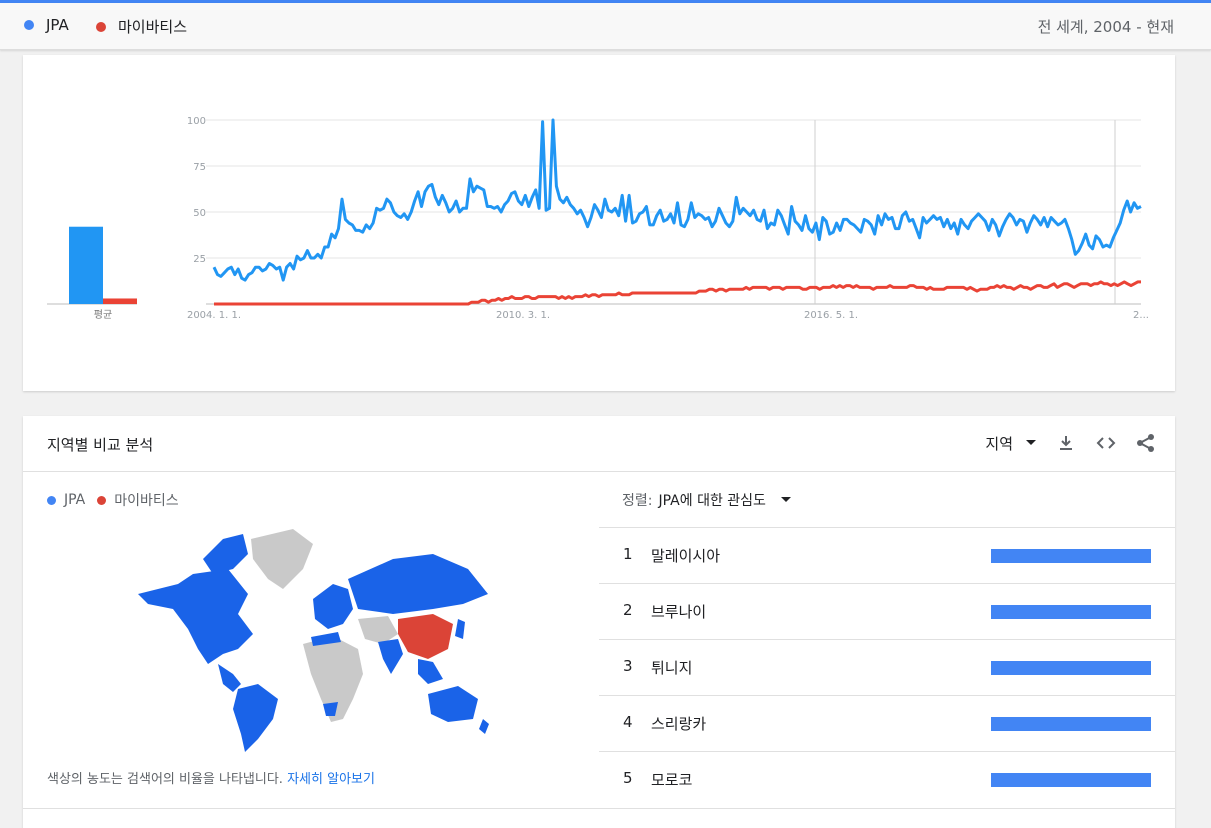  Describe the element at coordinates (599, 471) in the screenshot. I see `header-divider` at that location.